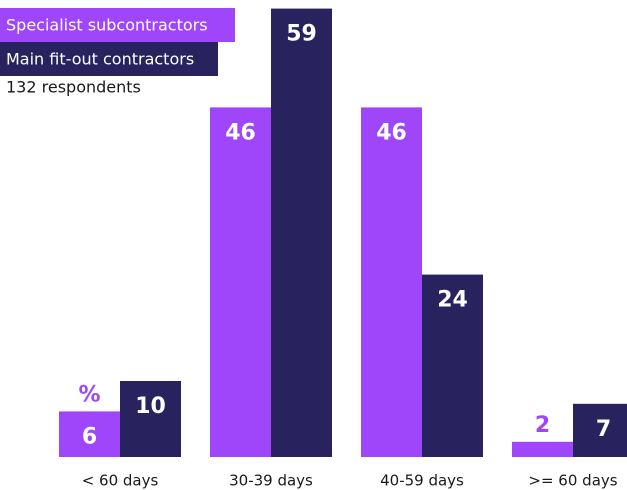 Image resolution: width=627 pixels, height=490 pixels. What do you see at coordinates (100, 59) in the screenshot?
I see `legend-label: Main fit-out contractors` at bounding box center [100, 59].